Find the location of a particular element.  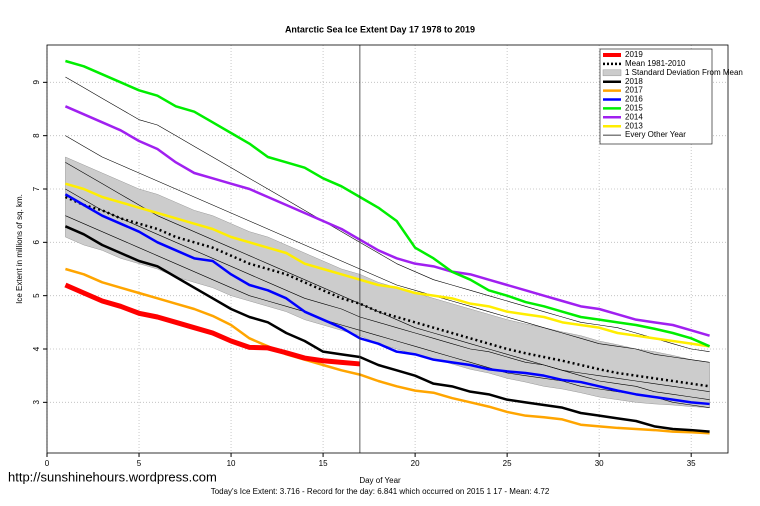

x-tick-label: 30 is located at coordinates (599, 463).